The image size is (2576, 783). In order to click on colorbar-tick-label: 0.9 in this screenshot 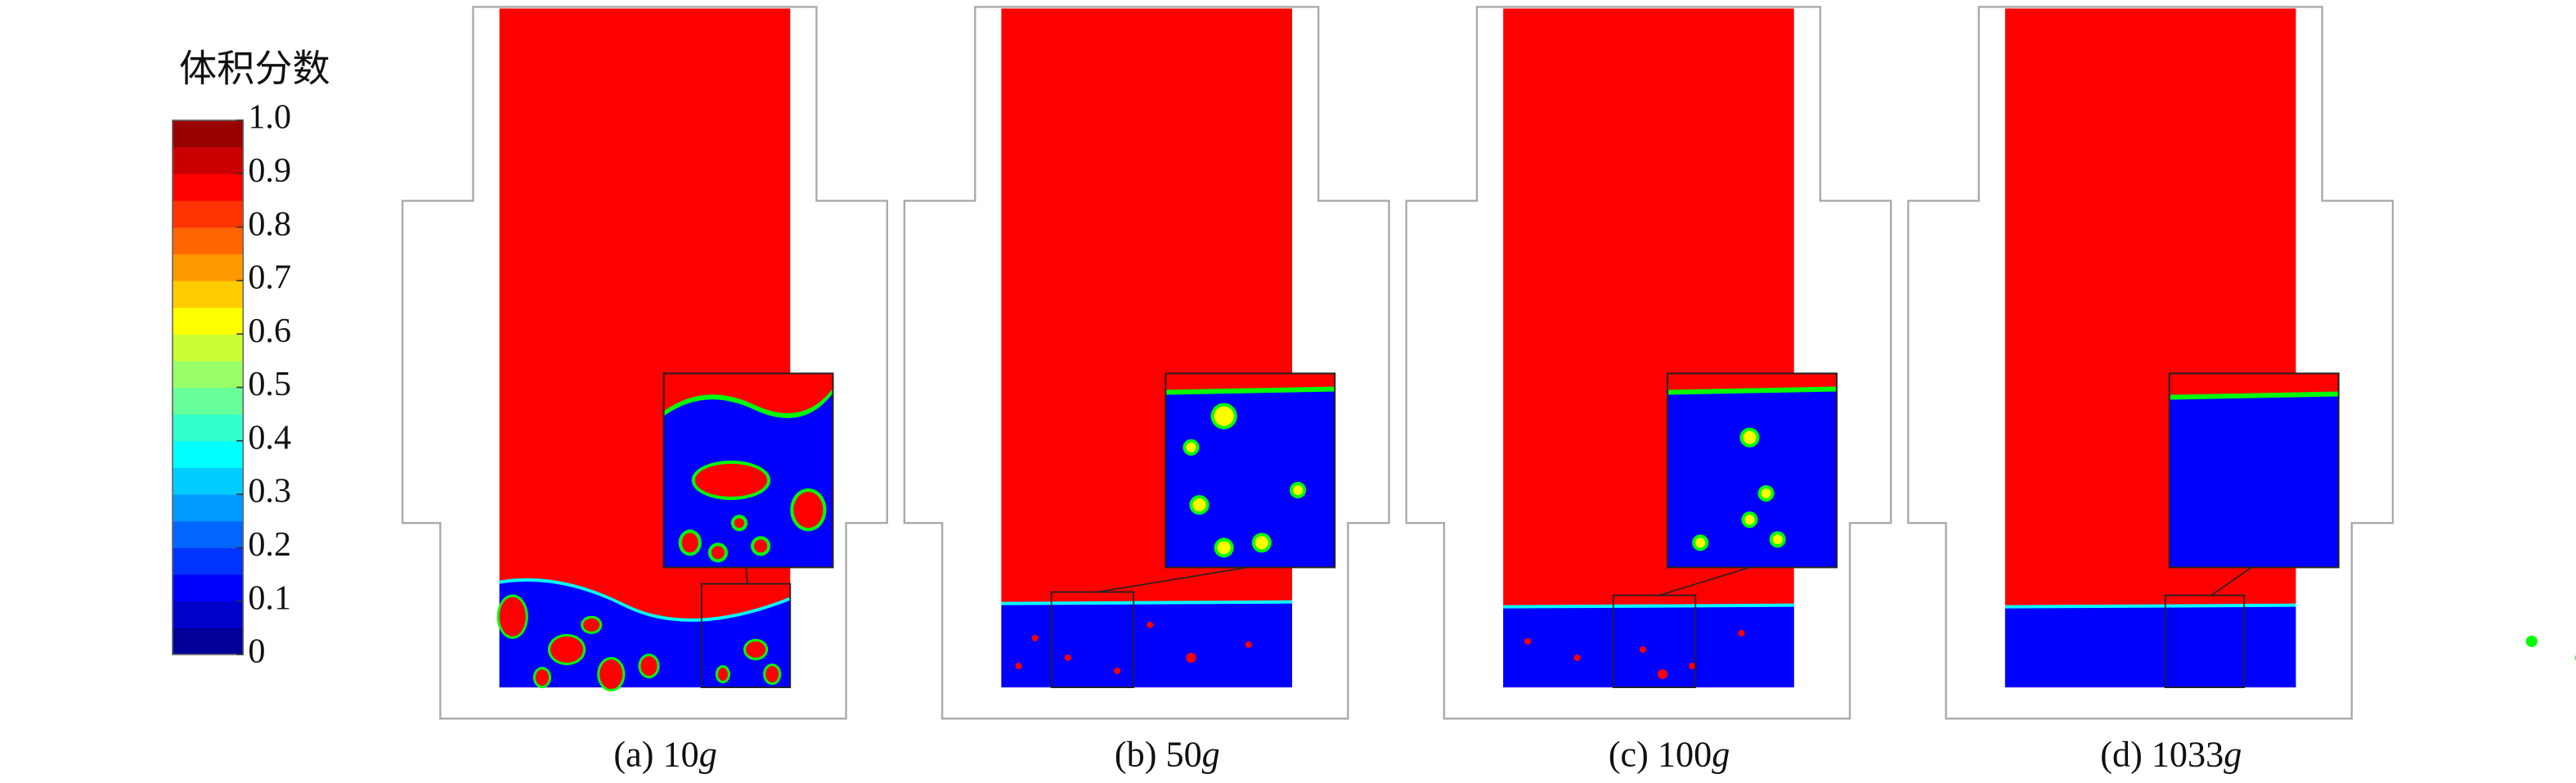, I will do `click(269, 171)`.